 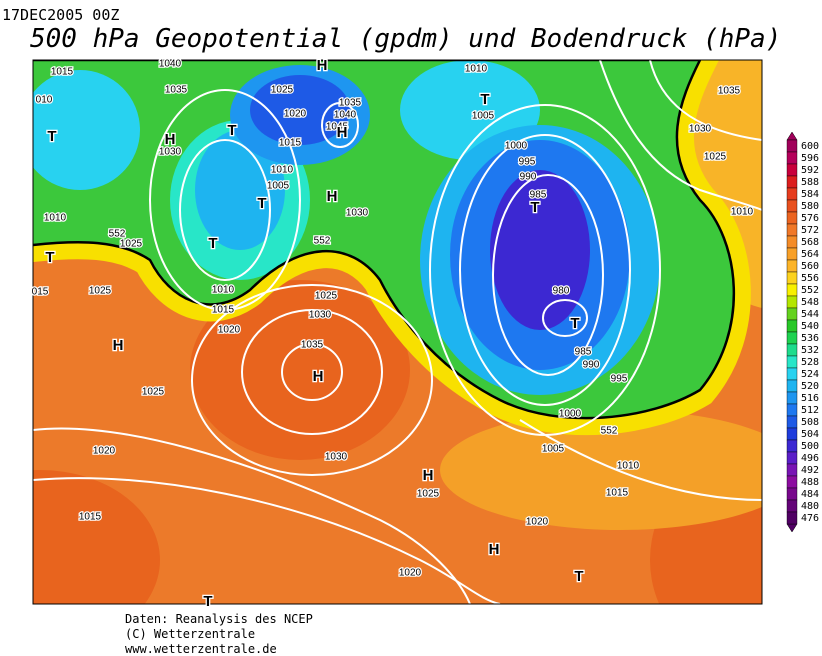 What do you see at coordinates (345, 115) in the screenshot?
I see `isobar-label: 1040` at bounding box center [345, 115].